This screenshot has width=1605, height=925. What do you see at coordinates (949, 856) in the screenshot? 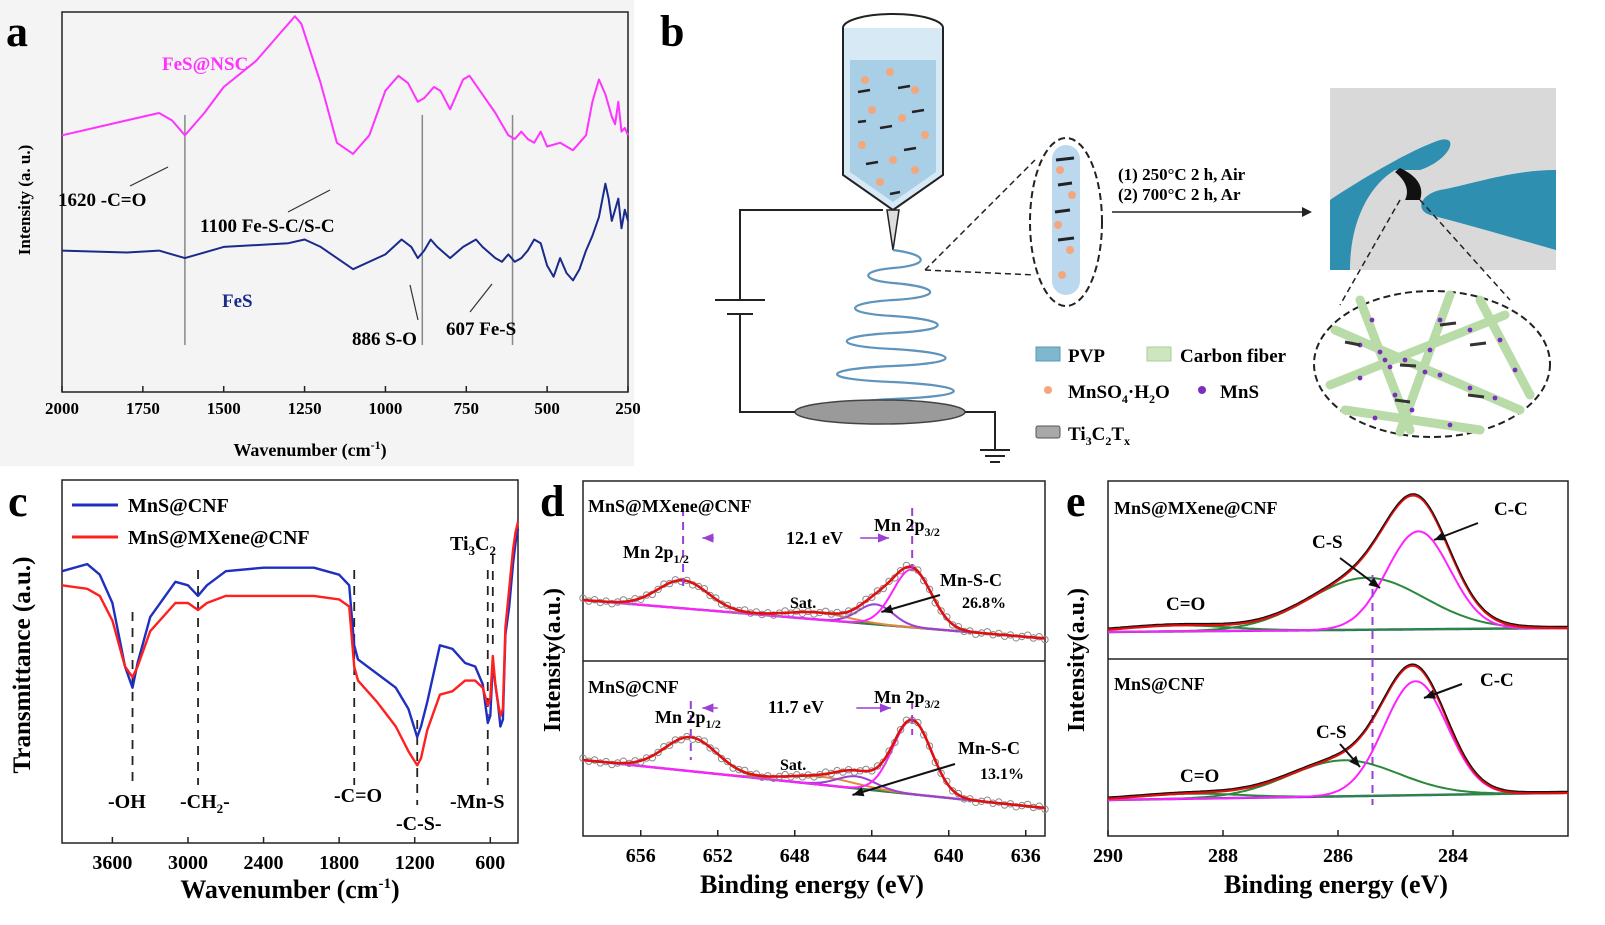
I see `x-tick-label-d: 640` at bounding box center [949, 856].